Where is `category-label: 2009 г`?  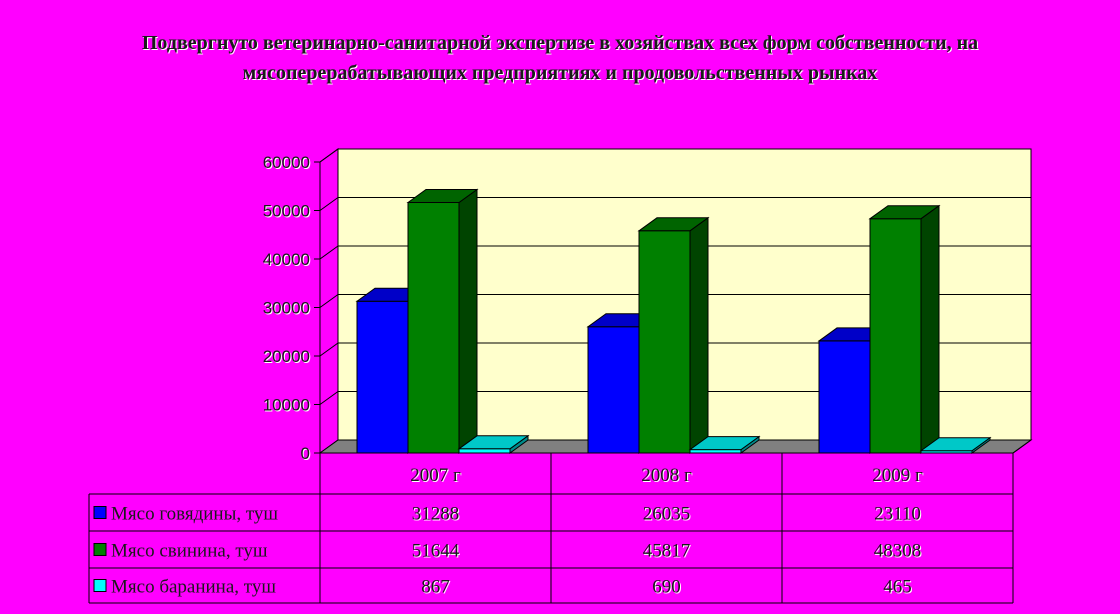
category-label: 2009 г is located at coordinates (897, 475).